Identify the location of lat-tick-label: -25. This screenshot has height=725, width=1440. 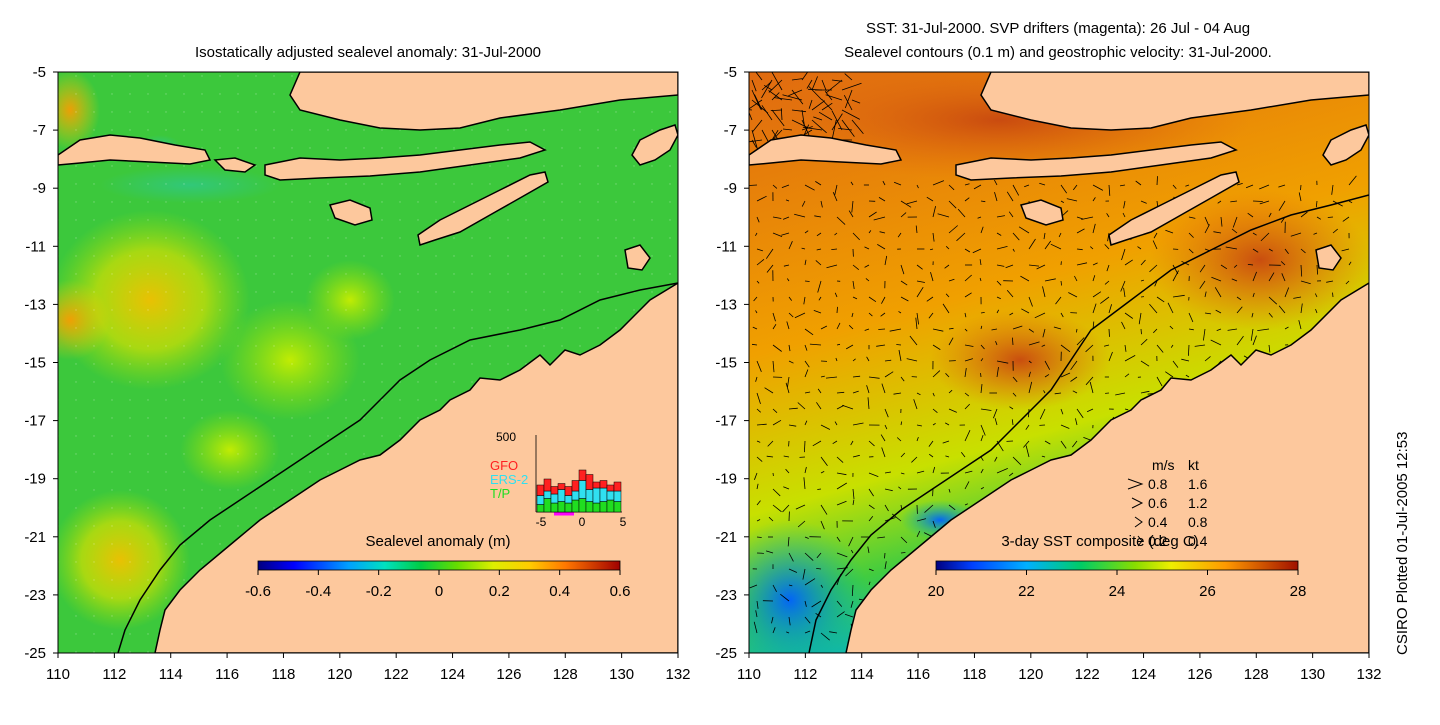
(726, 653).